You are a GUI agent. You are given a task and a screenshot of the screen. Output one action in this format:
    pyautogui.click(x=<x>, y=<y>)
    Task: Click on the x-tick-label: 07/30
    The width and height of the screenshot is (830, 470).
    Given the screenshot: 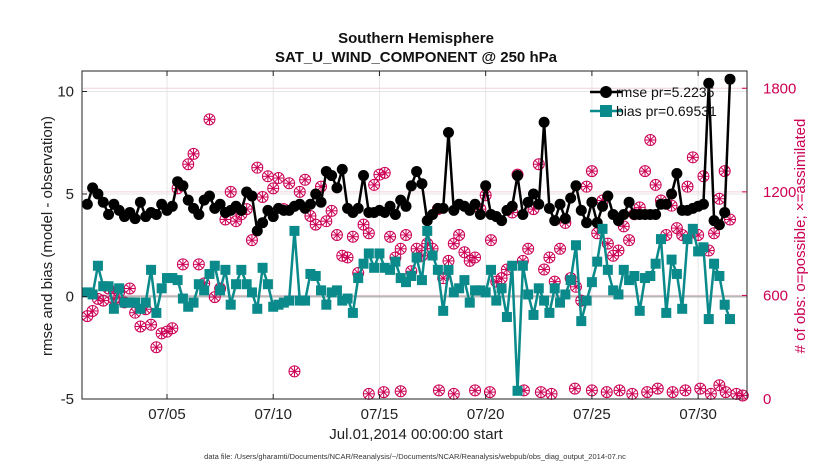 What is the action you would take?
    pyautogui.click(x=698, y=414)
    